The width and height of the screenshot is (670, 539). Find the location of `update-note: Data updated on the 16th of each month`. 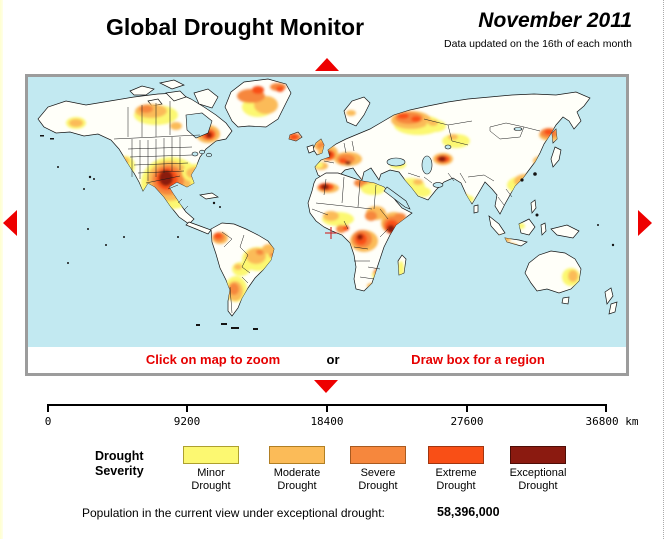

update-note: Data updated on the 16th of each month is located at coordinates (538, 44).